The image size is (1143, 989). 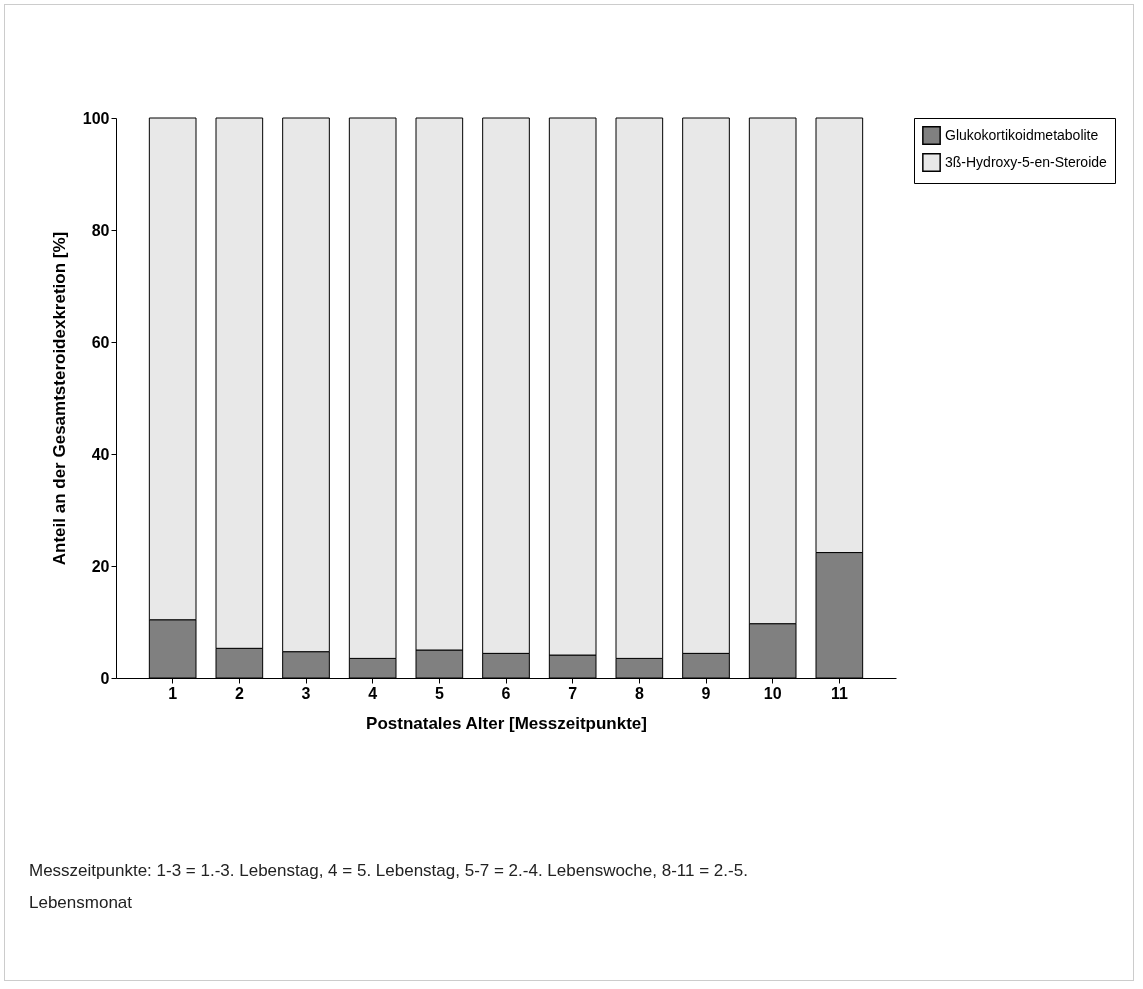 I want to click on y-tick-label: 100, so click(x=96, y=118).